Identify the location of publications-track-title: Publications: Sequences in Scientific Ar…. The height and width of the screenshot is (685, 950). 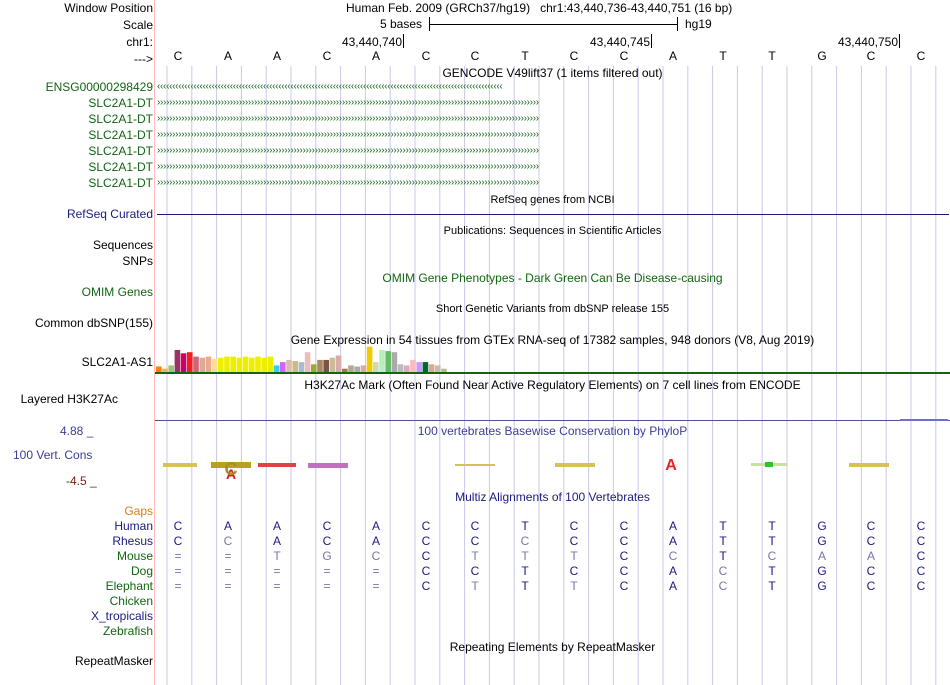
(552, 231).